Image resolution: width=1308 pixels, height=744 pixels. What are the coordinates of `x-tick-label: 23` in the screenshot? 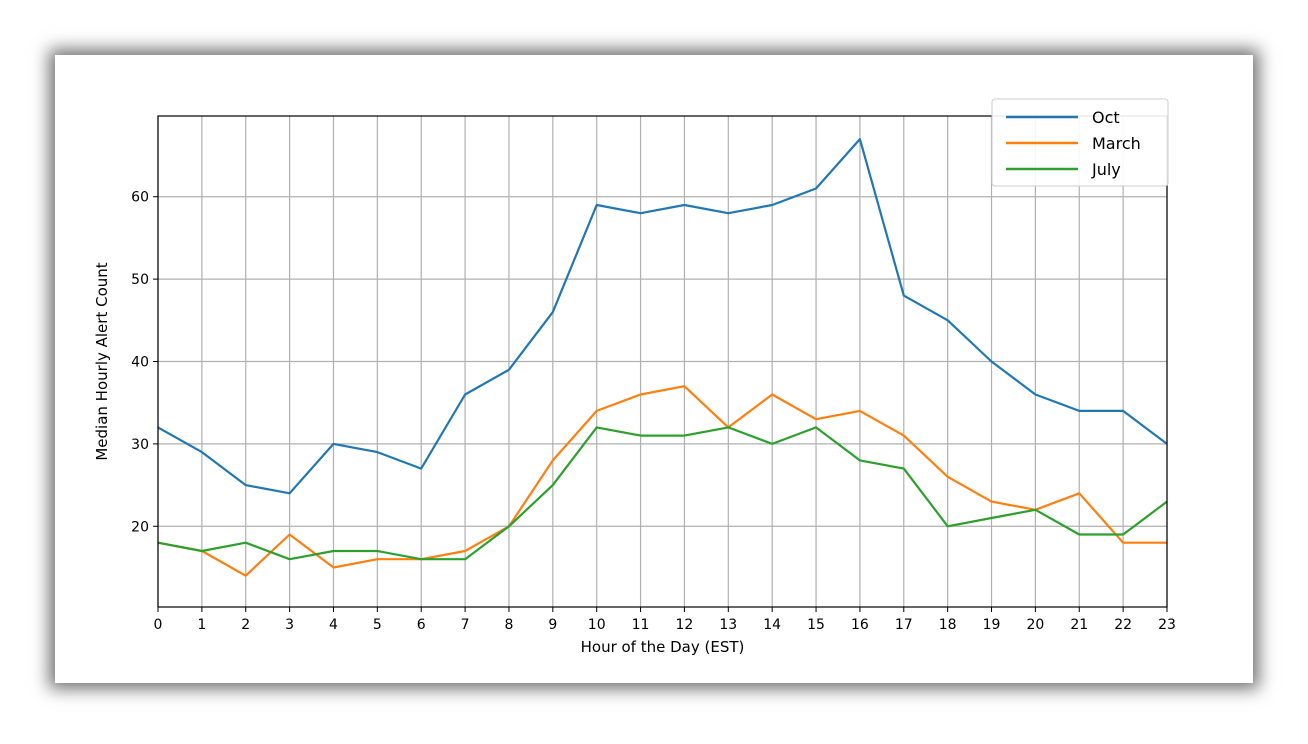 It's located at (1167, 625).